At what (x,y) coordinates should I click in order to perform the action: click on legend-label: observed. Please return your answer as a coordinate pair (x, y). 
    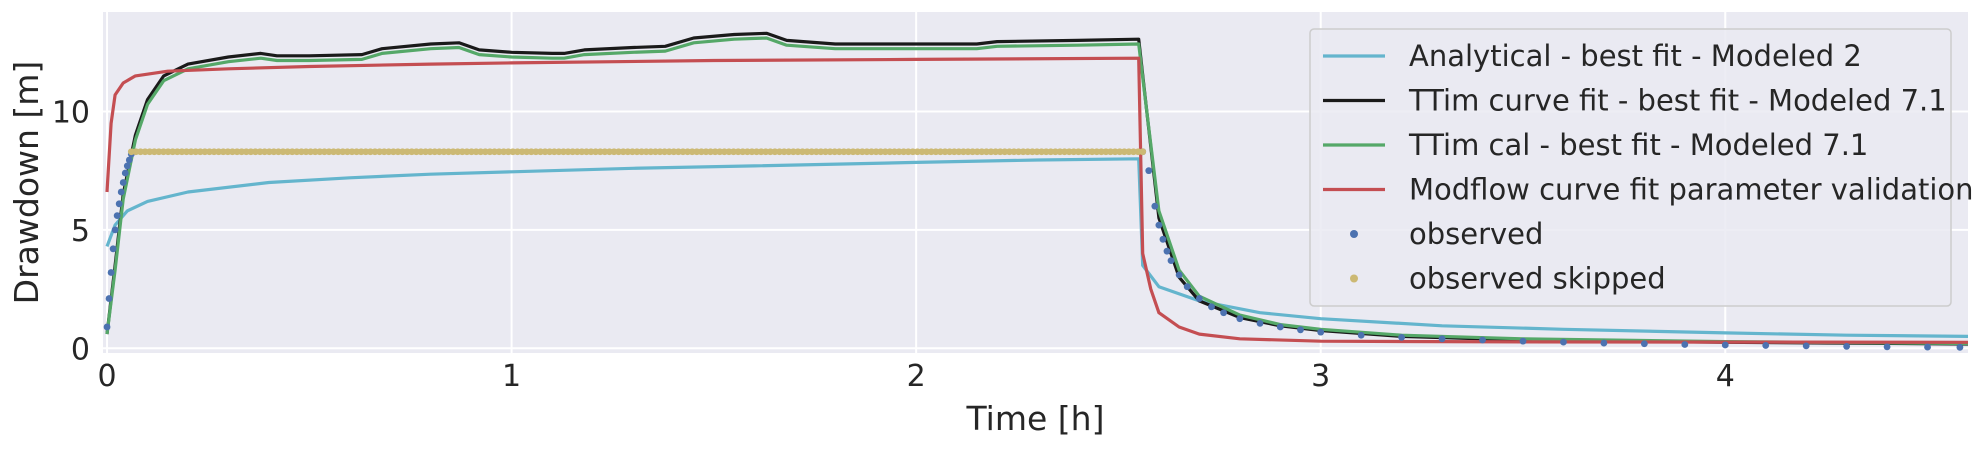
    Looking at the image, I should click on (1476, 234).